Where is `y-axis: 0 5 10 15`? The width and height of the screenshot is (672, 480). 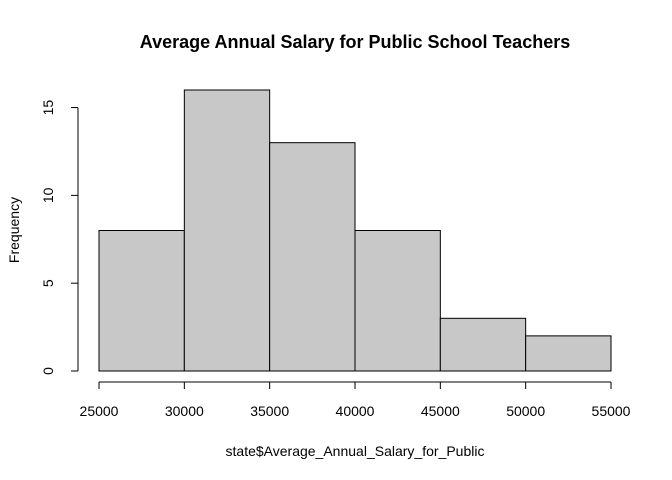 y-axis: 0 5 10 15 is located at coordinates (59, 237).